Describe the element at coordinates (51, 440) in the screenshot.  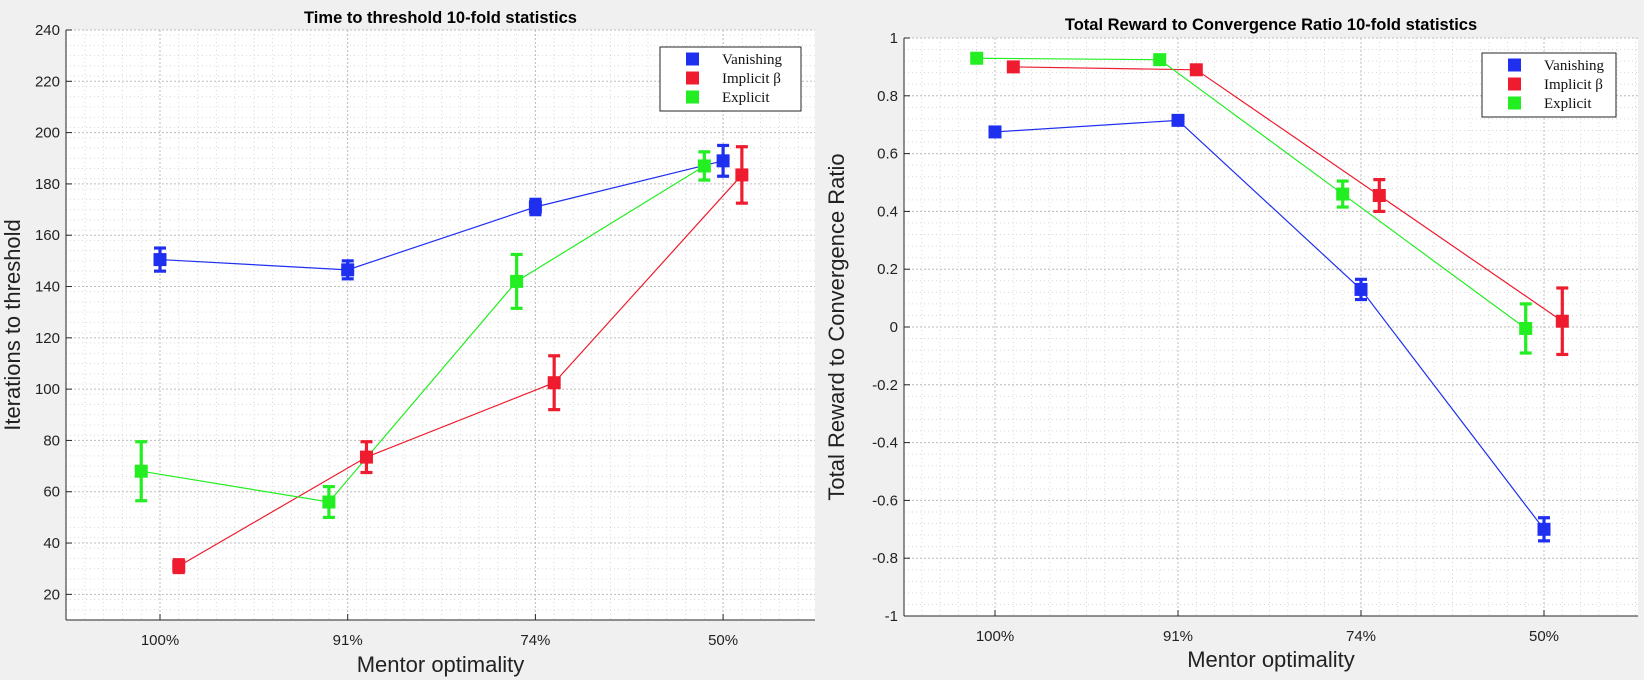
I see `y-tick-label: 80` at that location.